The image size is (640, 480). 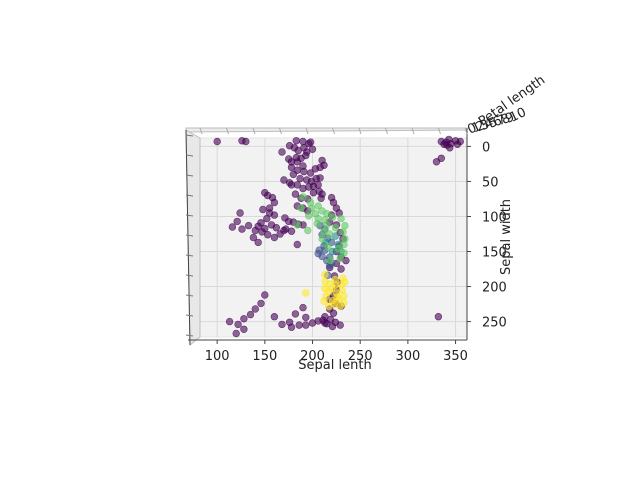 I want to click on y-axis-label: Sepal width, so click(x=506, y=237).